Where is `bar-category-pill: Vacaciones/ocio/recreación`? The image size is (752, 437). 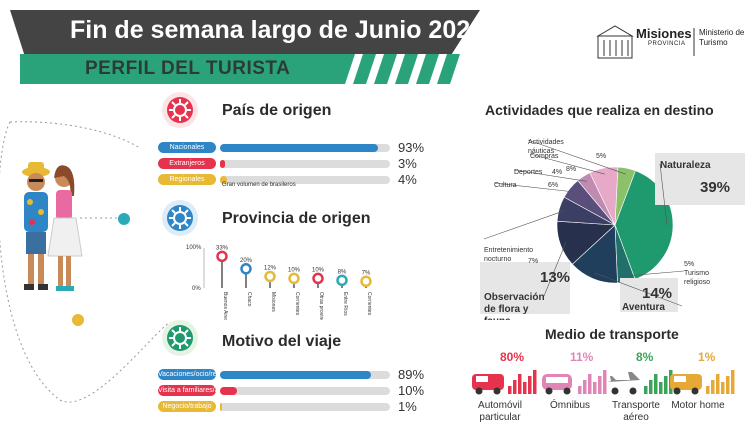 bar-category-pill: Vacaciones/ocio/recreación is located at coordinates (187, 374).